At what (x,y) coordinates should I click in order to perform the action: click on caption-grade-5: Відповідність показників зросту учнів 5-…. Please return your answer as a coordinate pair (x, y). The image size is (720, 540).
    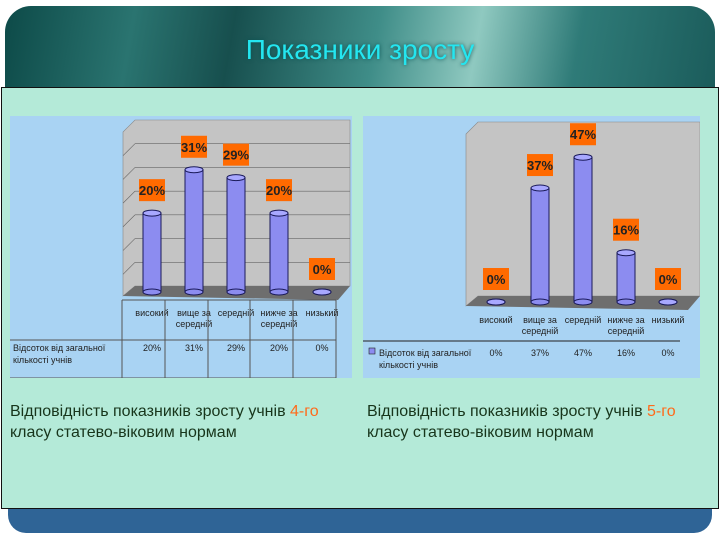
    Looking at the image, I should click on (537, 422).